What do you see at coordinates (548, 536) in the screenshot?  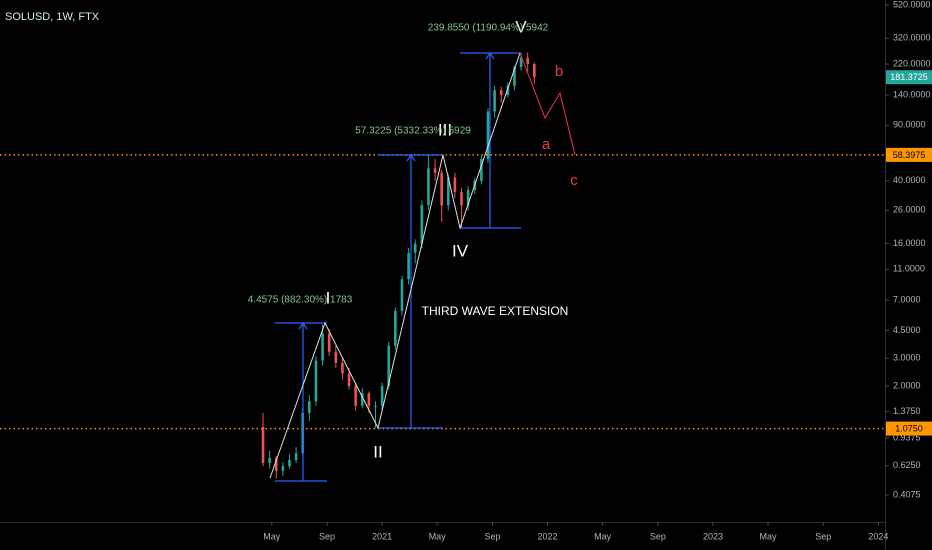 I see `x-tick-label: 2022` at bounding box center [548, 536].